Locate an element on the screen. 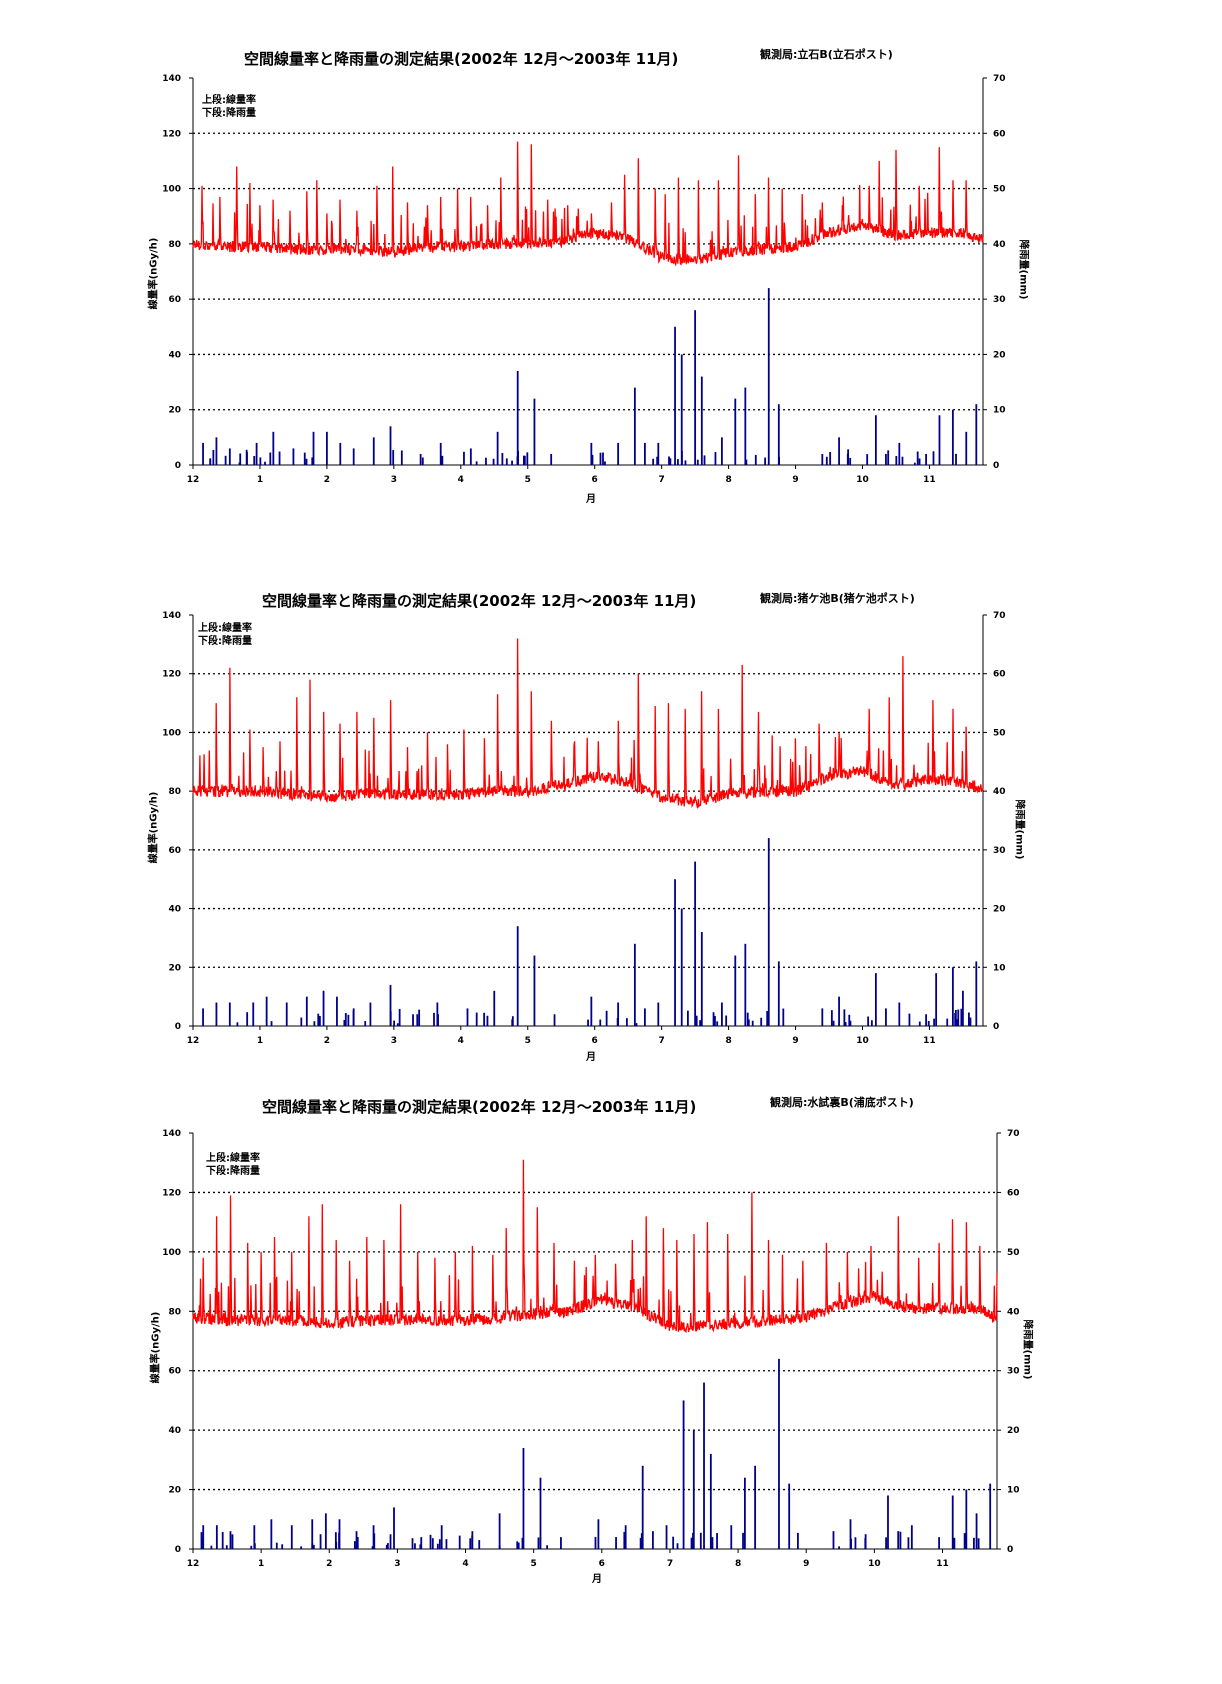  legend: 上段:線量率 下段:降雨量 is located at coordinates (229, 107).